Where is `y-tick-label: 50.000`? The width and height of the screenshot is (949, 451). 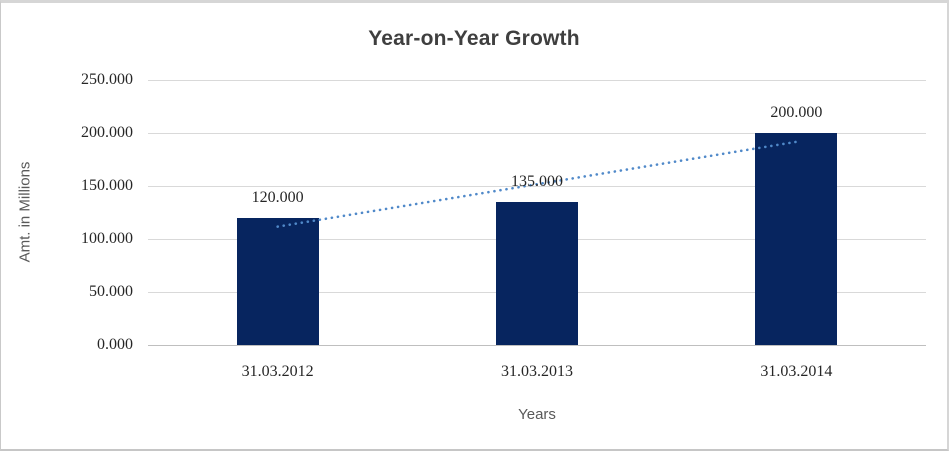 y-tick-label: 50.000 is located at coordinates (111, 291).